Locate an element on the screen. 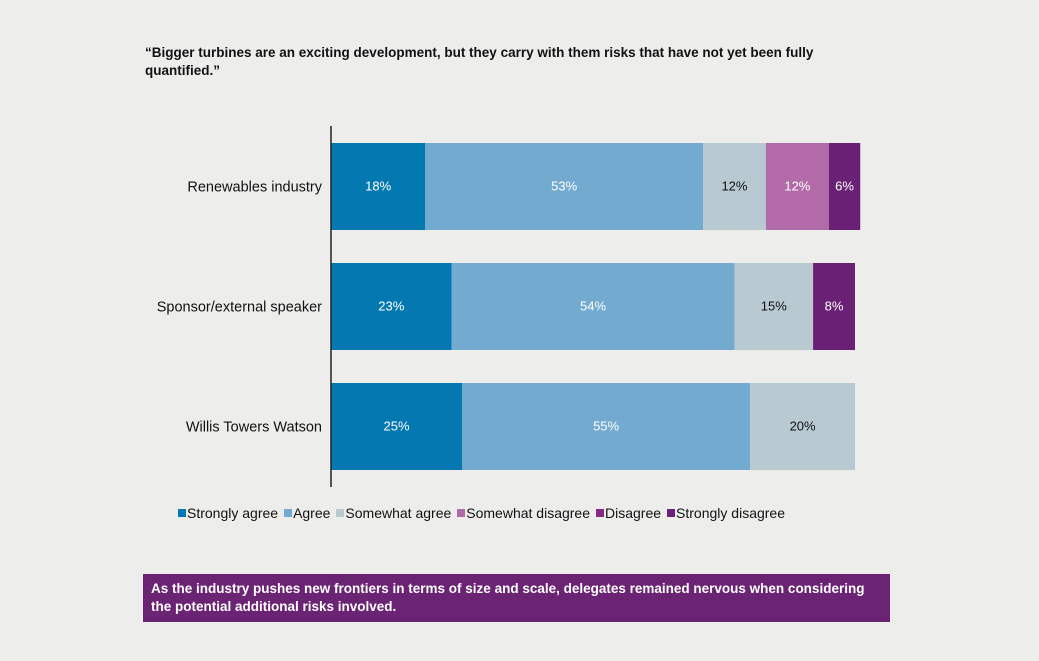 Image resolution: width=1039 pixels, height=661 pixels. bar-segment-sponsor-external-speaker-strongly-agree is located at coordinates (391, 306).